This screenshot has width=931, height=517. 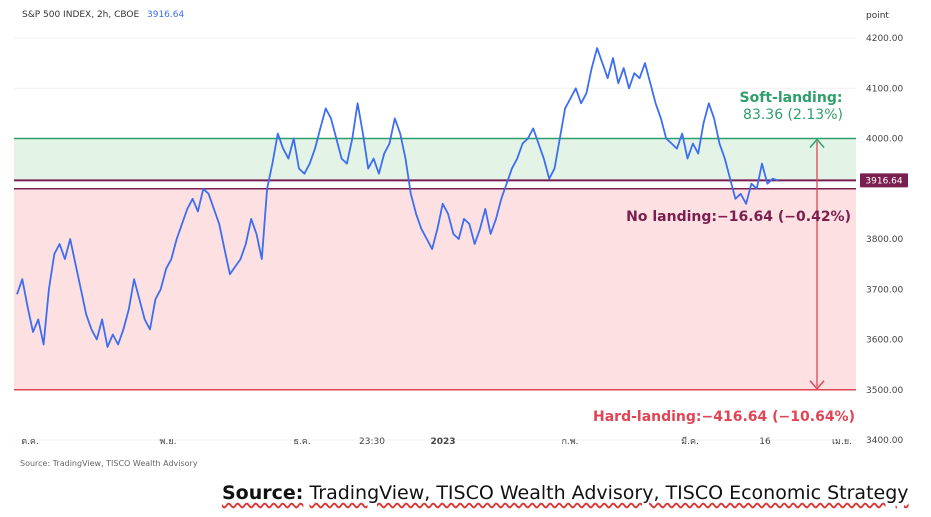 What do you see at coordinates (765, 442) in the screenshot?
I see `x-tick-label: 16` at bounding box center [765, 442].